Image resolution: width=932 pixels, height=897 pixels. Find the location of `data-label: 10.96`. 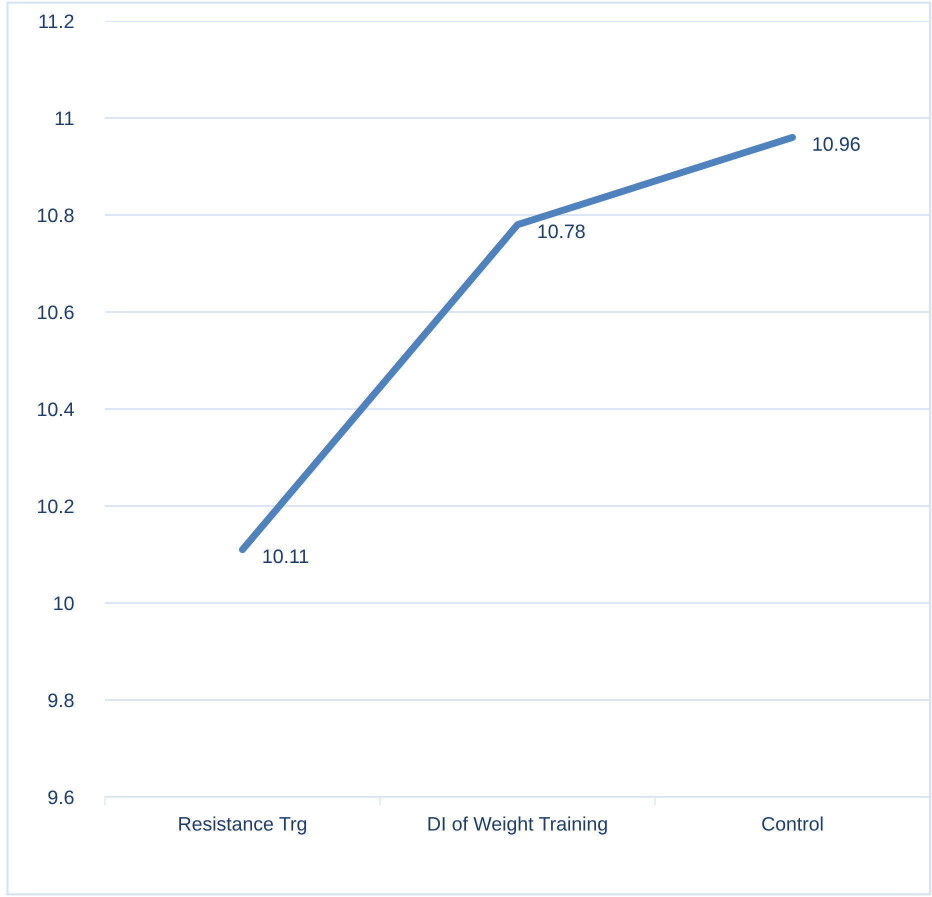

data-label: 10.96 is located at coordinates (836, 144).